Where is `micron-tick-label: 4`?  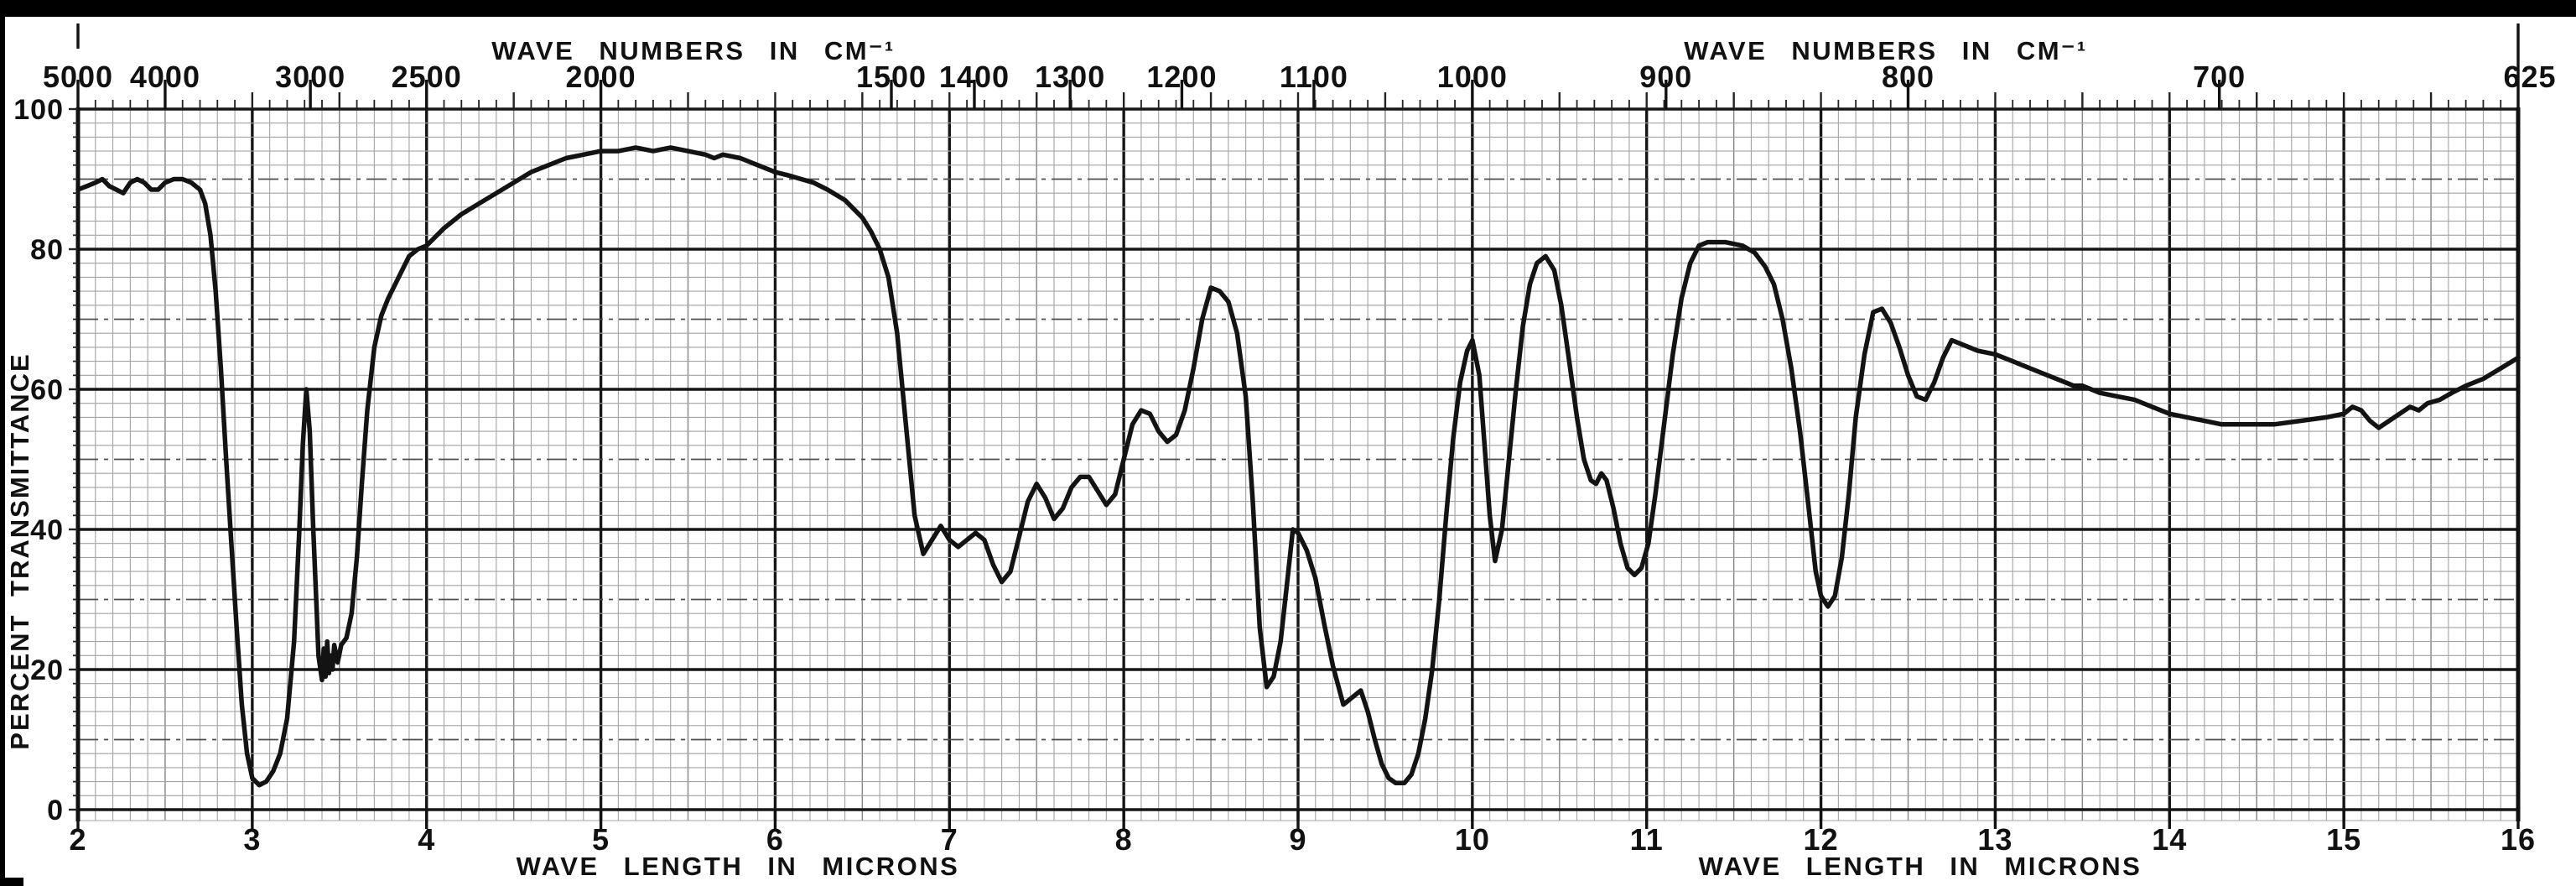
micron-tick-label: 4 is located at coordinates (426, 839).